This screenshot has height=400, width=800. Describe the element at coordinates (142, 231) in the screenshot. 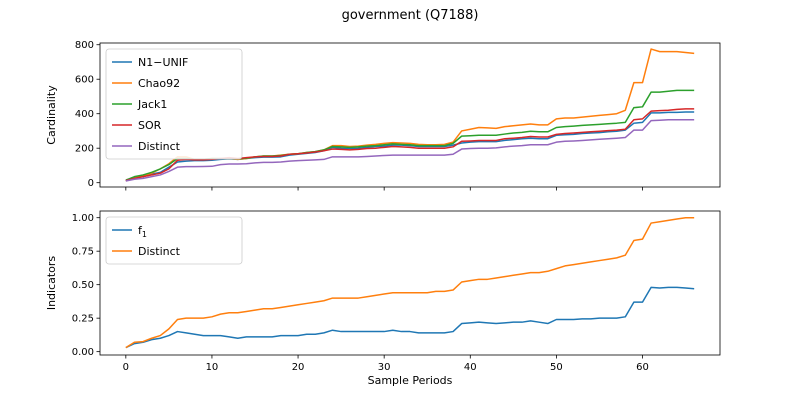

I see `legend-label: f1` at that location.